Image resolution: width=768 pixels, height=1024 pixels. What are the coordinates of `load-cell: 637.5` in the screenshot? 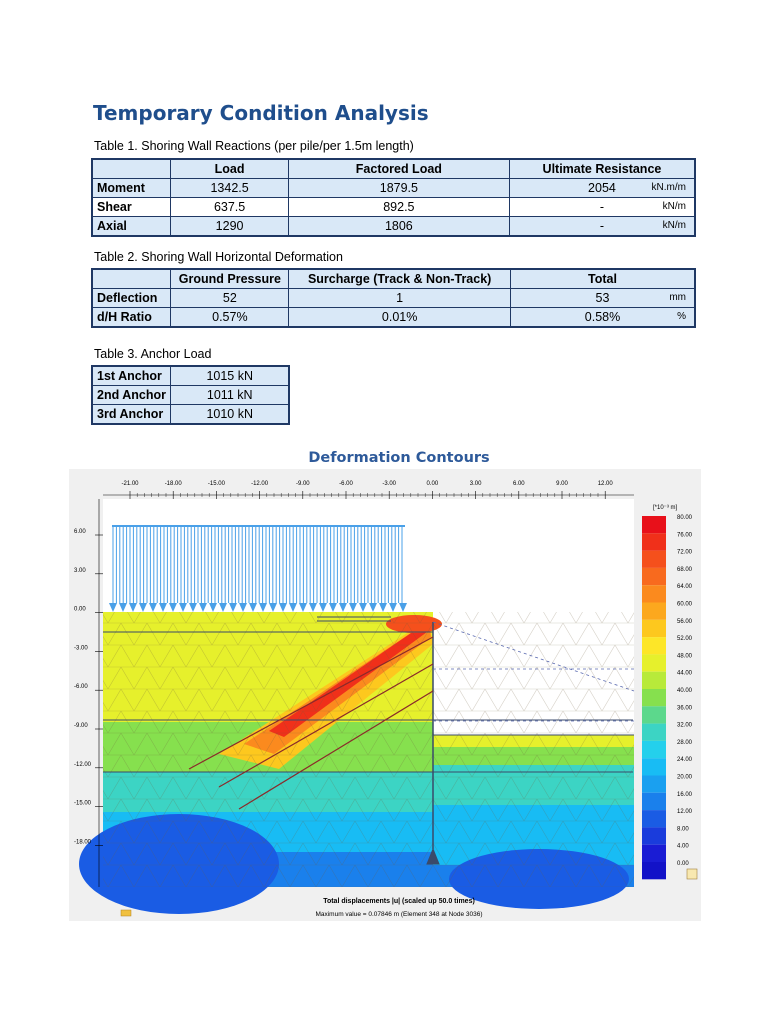 It's located at (229, 207).